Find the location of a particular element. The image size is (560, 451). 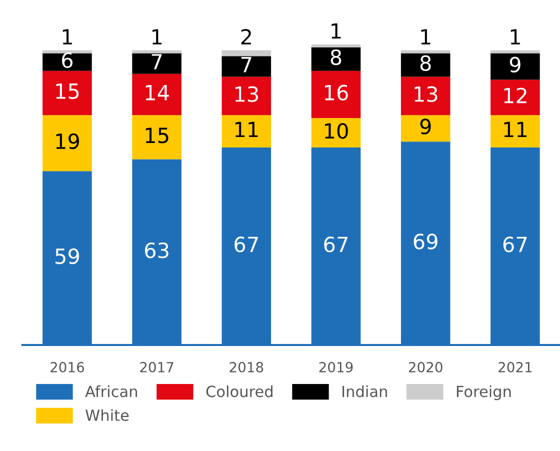

legend-label: Coloured is located at coordinates (239, 391).